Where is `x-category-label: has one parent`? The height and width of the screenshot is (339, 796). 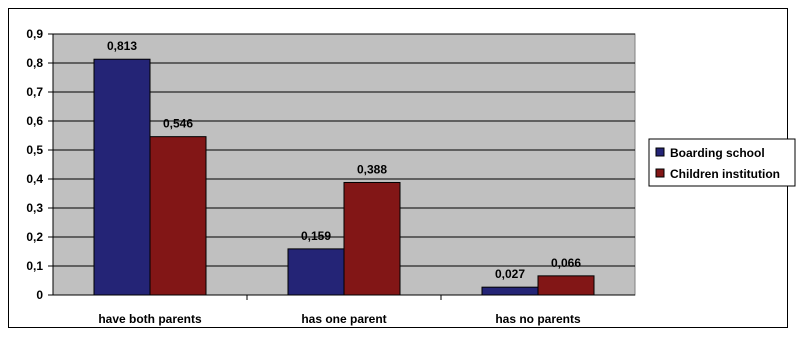 x-category-label: has one parent is located at coordinates (343, 319).